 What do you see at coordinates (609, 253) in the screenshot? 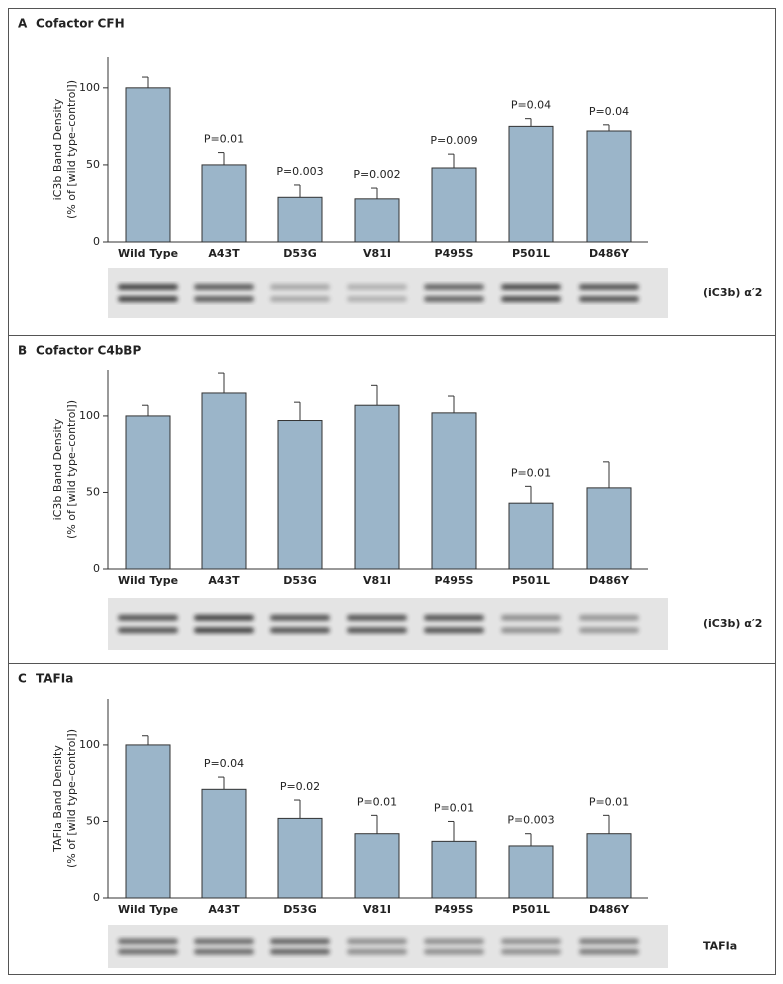
I see `x-tick-label: D486Y` at bounding box center [609, 253].